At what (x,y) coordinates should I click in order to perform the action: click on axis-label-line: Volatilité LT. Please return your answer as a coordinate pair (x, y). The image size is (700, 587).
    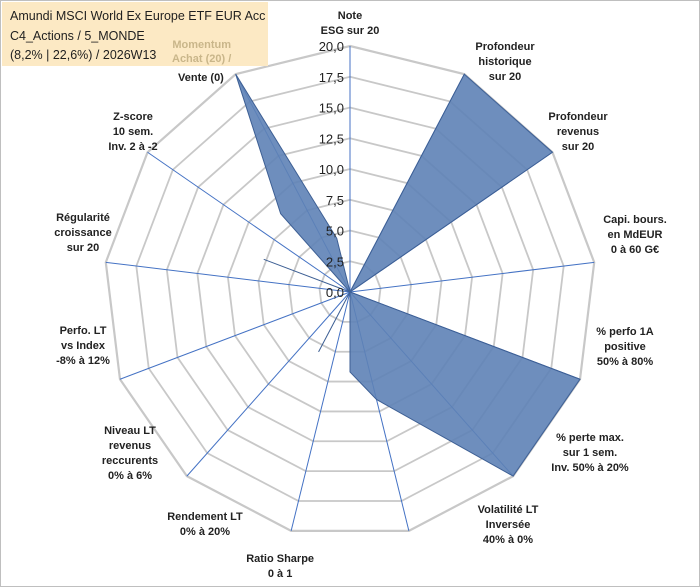
    Looking at the image, I should click on (508, 510).